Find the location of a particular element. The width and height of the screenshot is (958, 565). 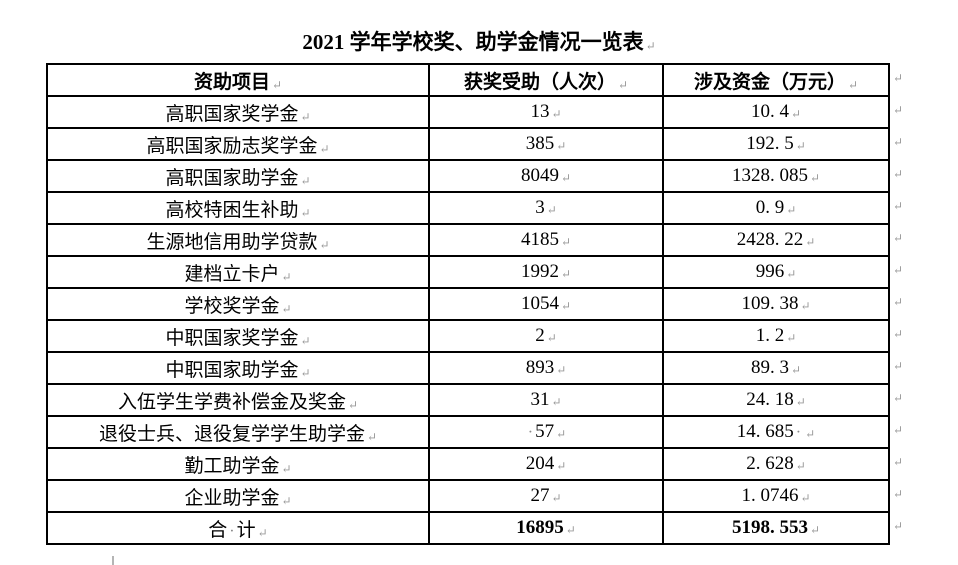

cell-project: 高职国家奖学金 ↵ is located at coordinates (238, 112).